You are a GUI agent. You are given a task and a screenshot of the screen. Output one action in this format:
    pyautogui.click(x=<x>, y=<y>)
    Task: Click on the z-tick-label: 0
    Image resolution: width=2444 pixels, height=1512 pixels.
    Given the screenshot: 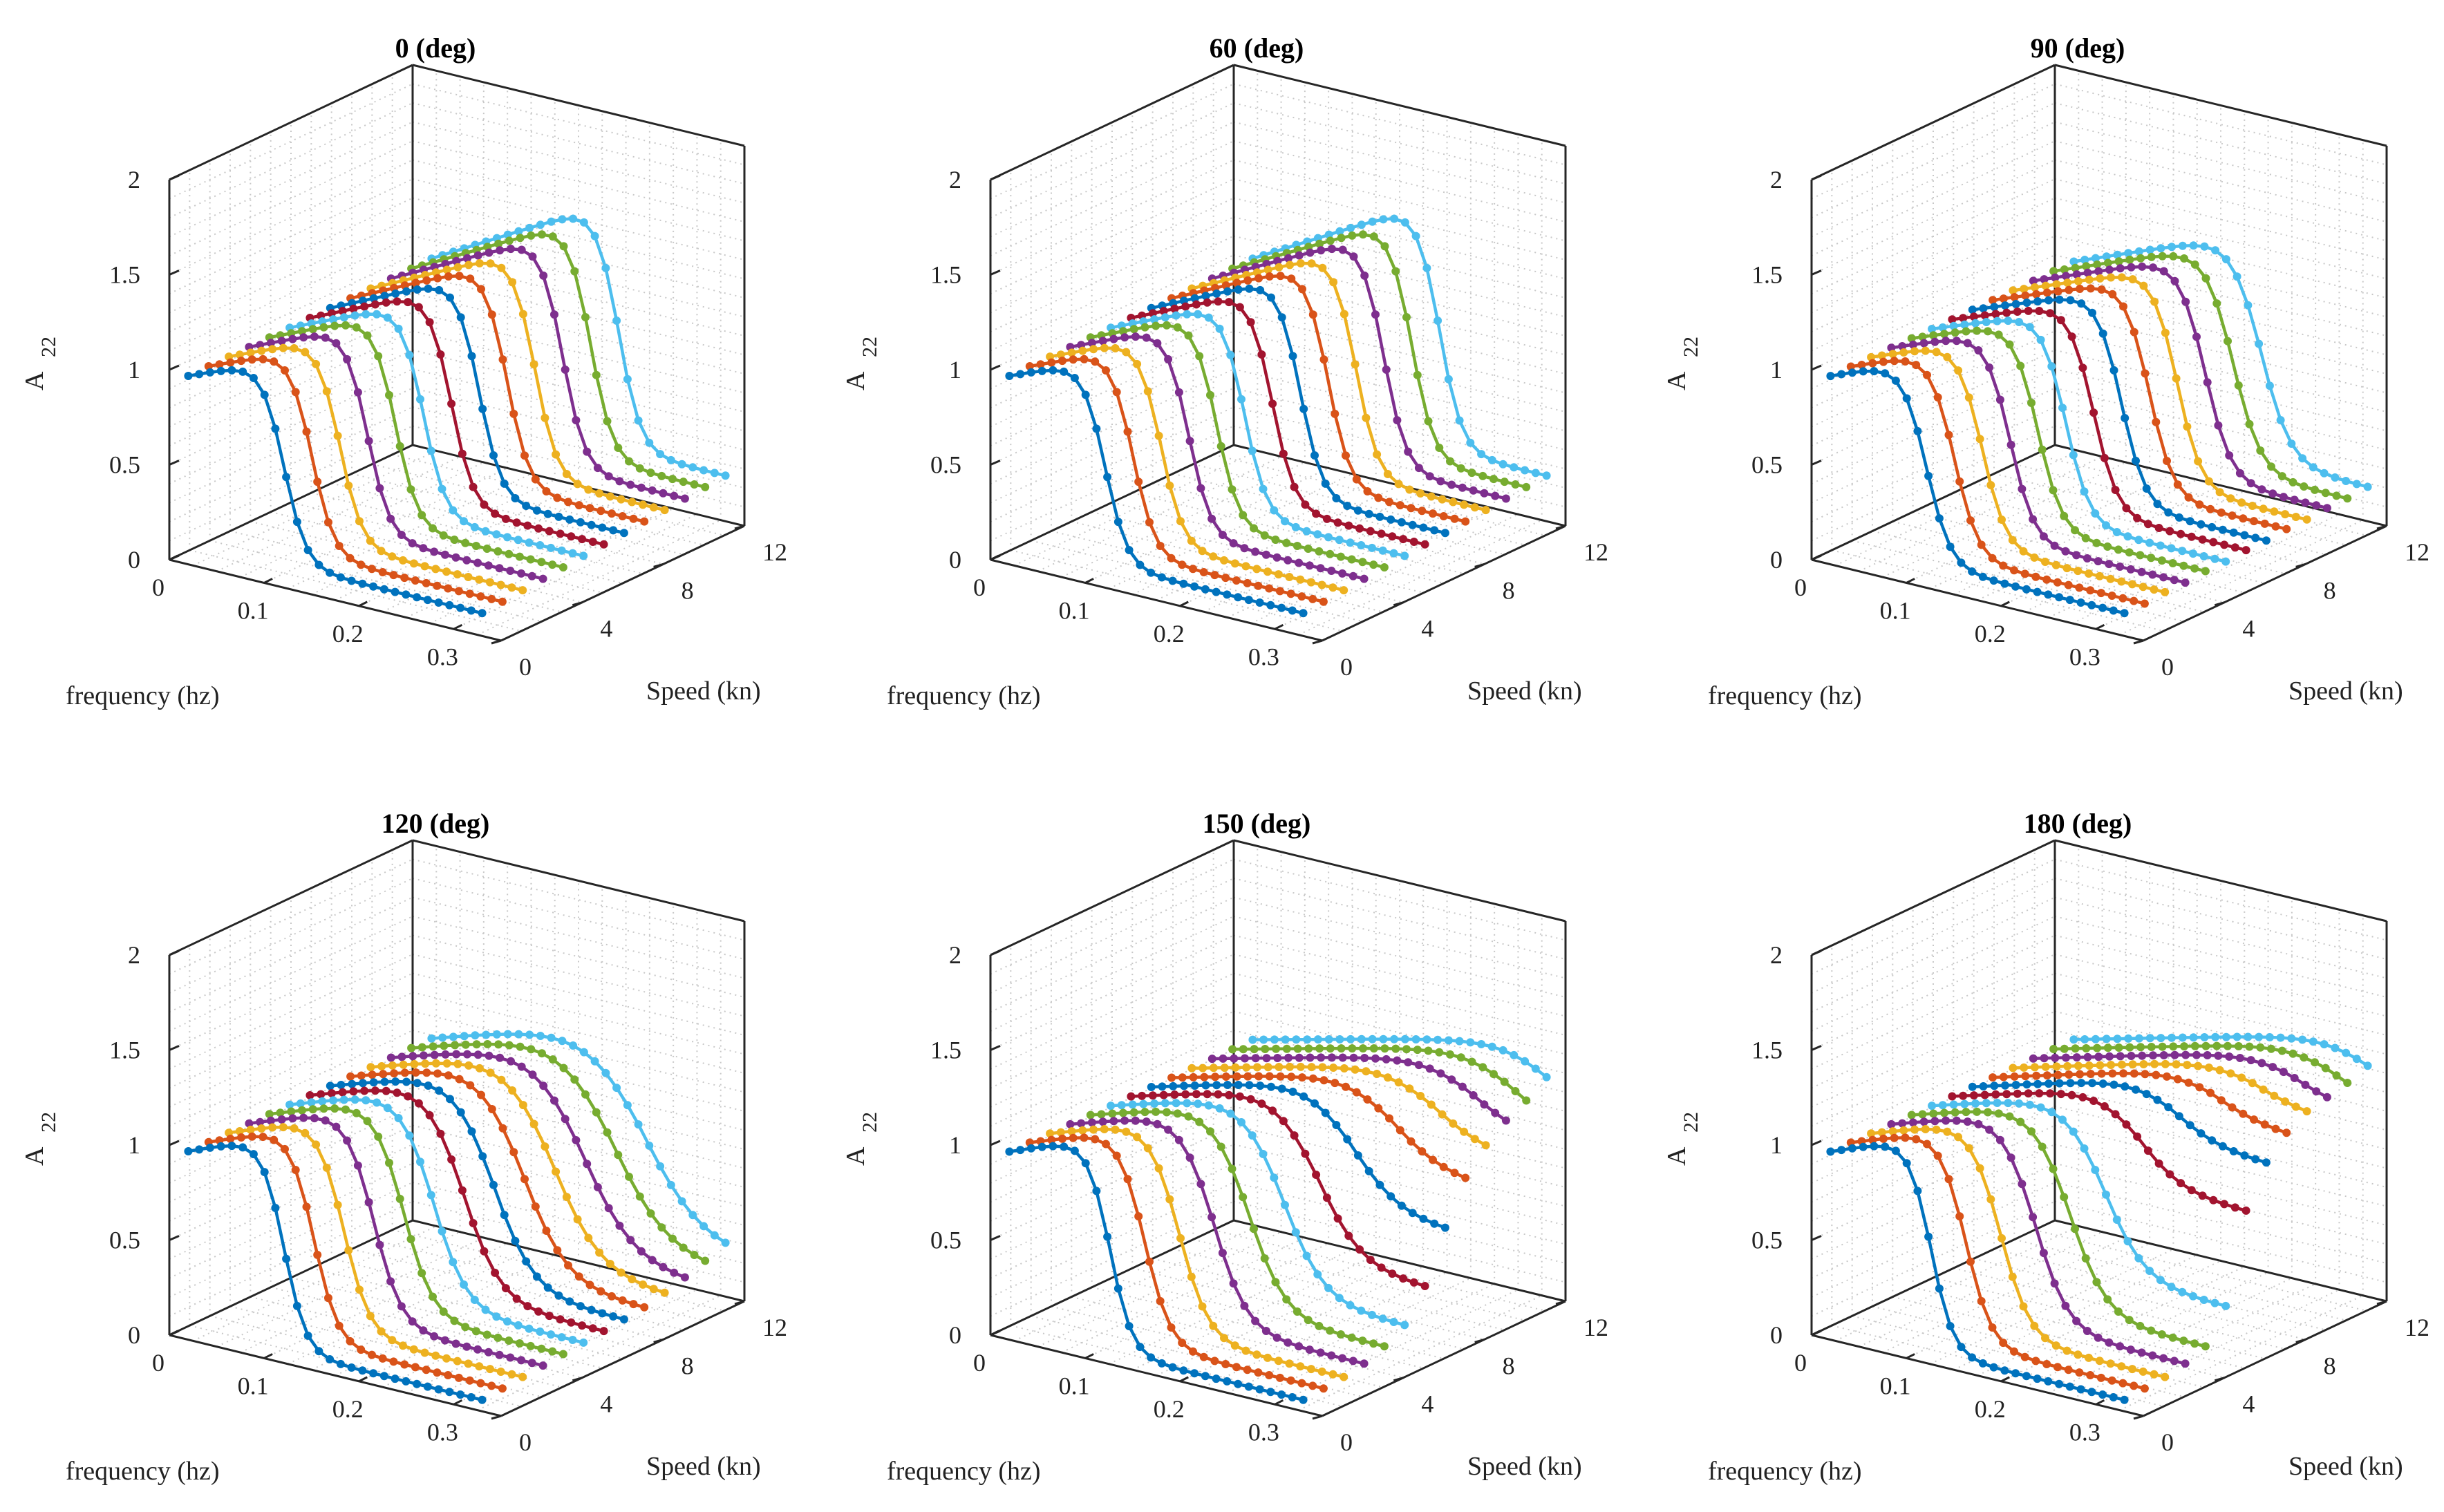 What is the action you would take?
    pyautogui.click(x=955, y=560)
    